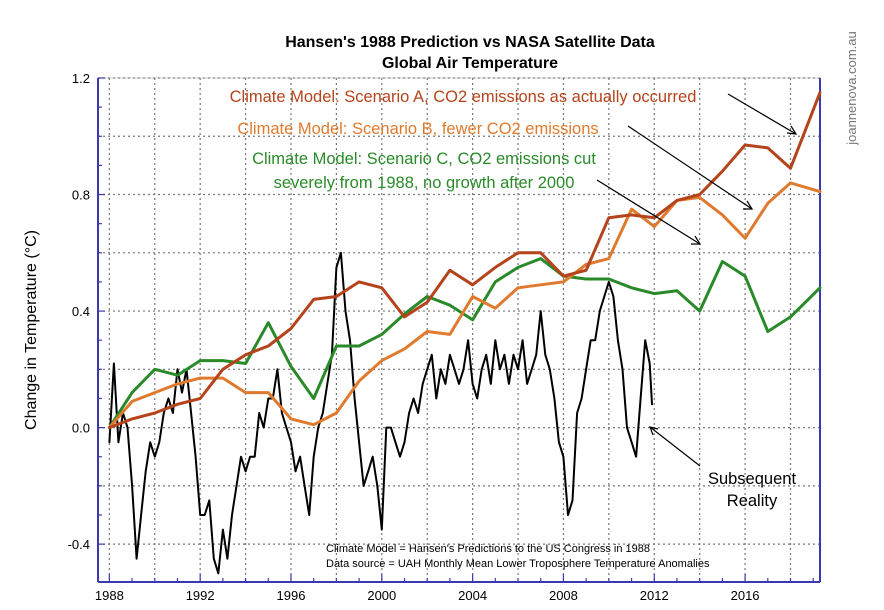  I want to click on arrow-scenario-b, so click(690, 167).